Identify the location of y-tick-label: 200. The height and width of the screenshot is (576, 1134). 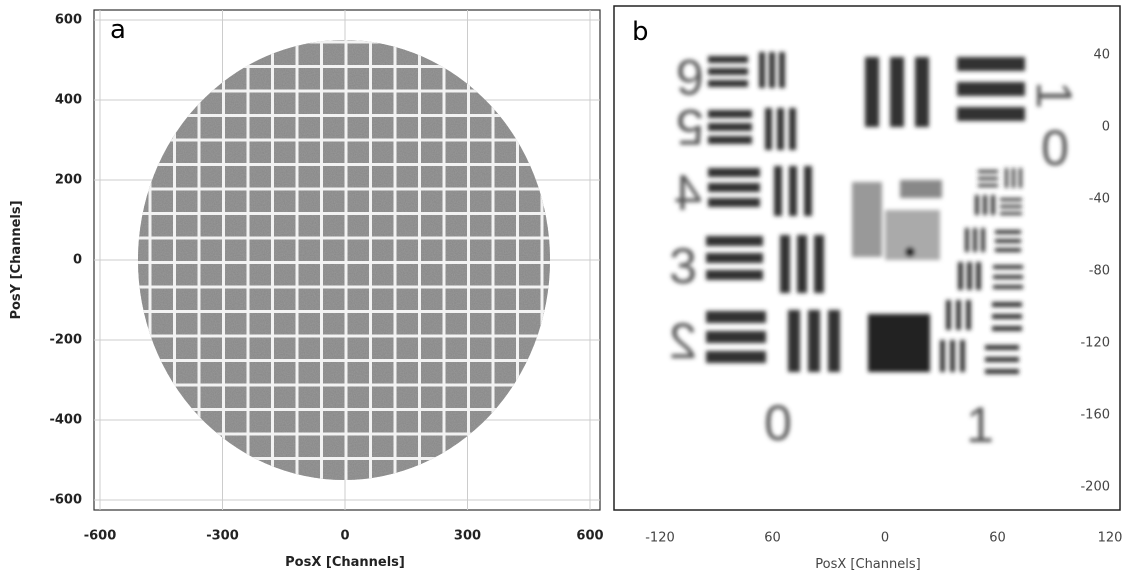
(68, 180).